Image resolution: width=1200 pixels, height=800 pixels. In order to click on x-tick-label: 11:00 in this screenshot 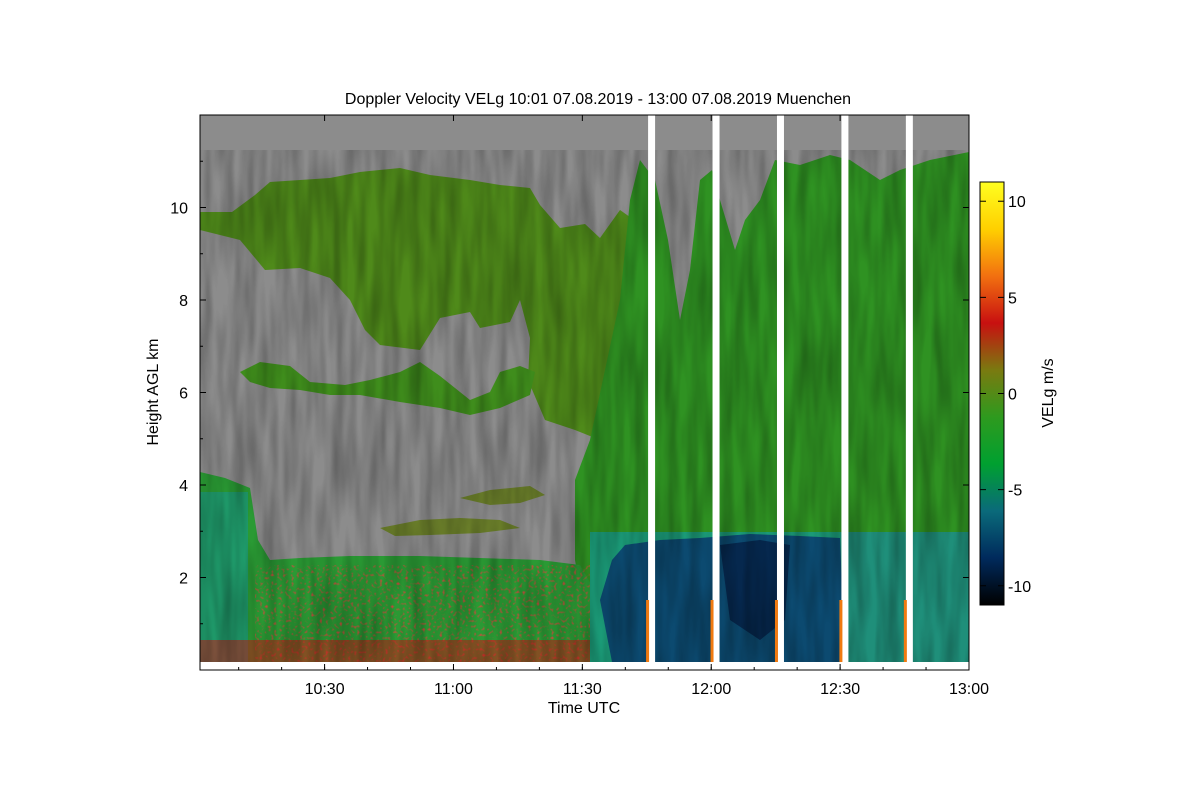, I will do `click(453, 689)`.